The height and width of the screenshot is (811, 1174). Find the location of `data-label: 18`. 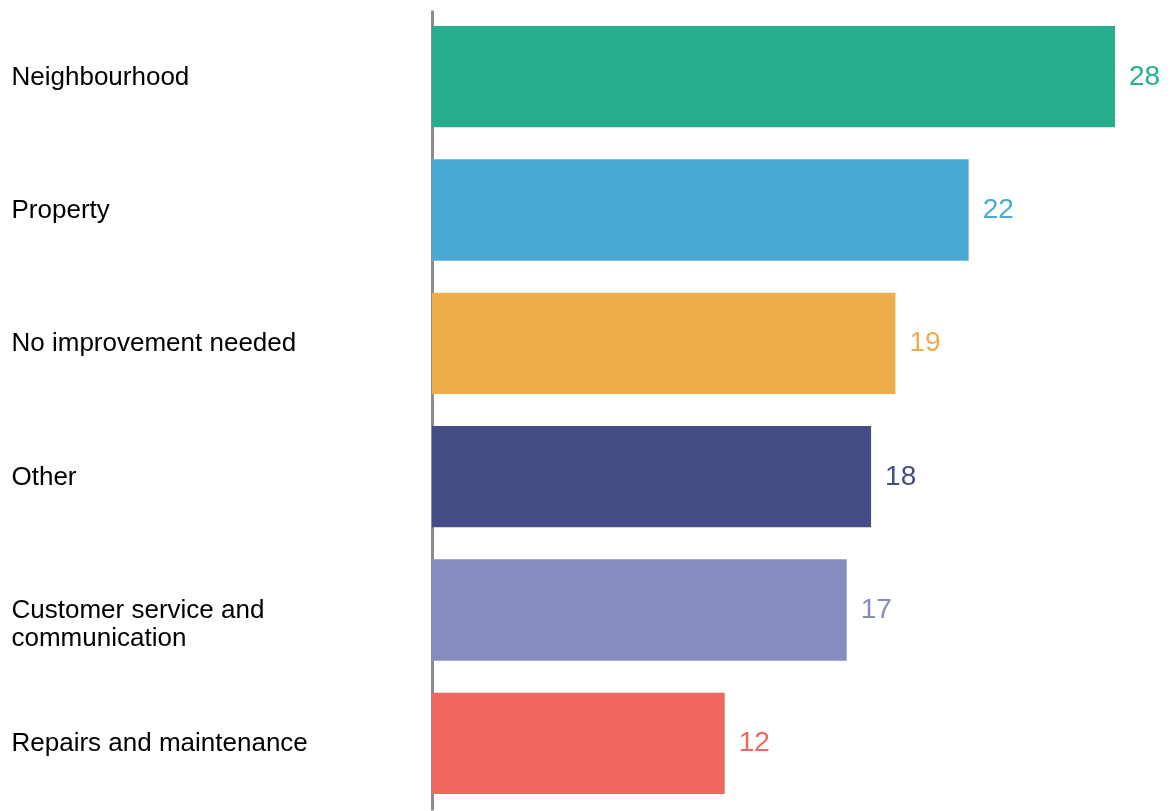

data-label: 18 is located at coordinates (901, 475).